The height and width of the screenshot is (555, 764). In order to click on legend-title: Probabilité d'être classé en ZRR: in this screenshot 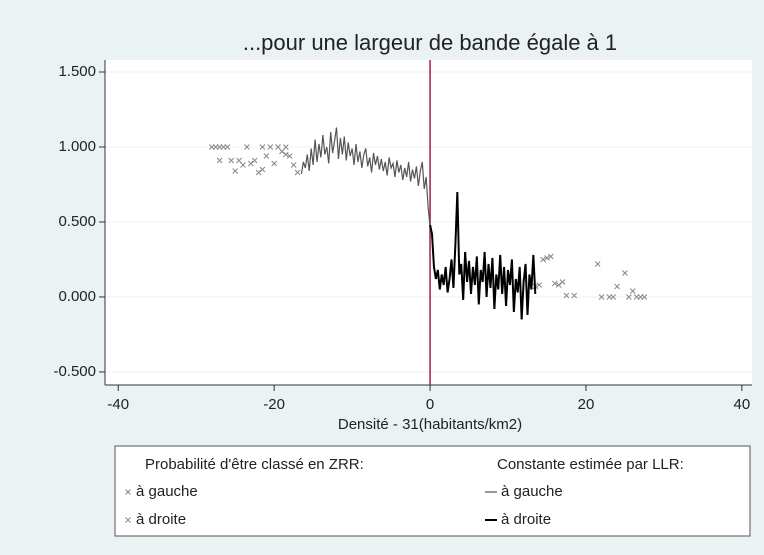, I will do `click(254, 464)`.